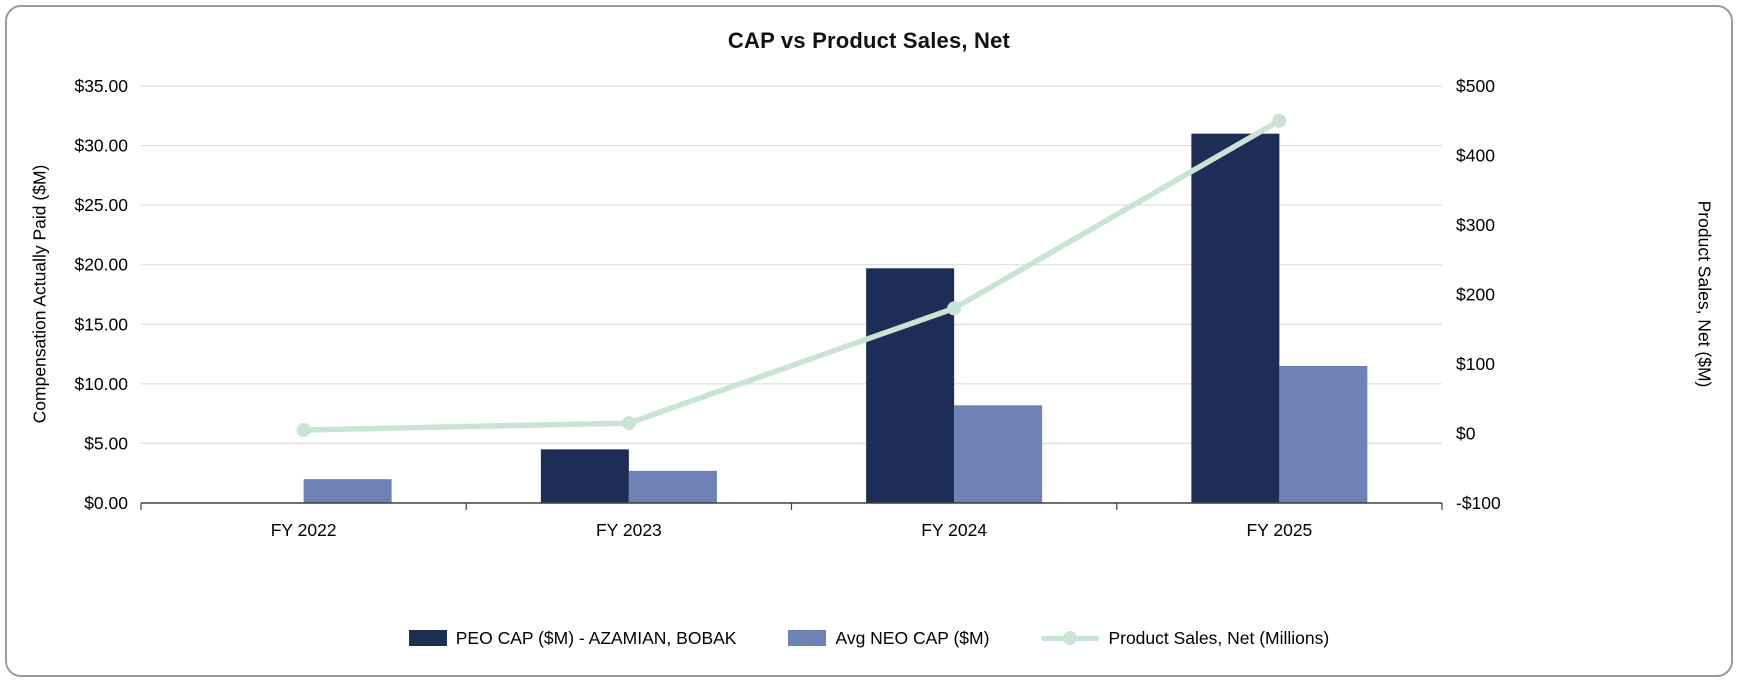  What do you see at coordinates (998, 454) in the screenshot?
I see `bar-series2-fy-2024` at bounding box center [998, 454].